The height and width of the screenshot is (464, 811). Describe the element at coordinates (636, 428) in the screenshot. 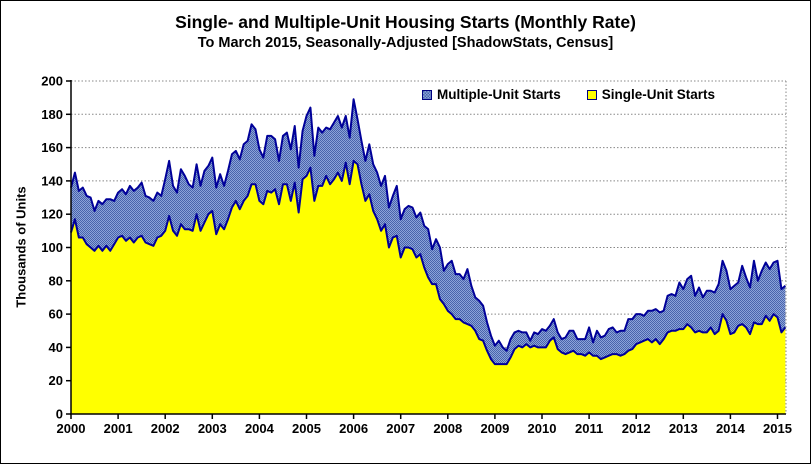

I see `svg-text: 2012` at that location.